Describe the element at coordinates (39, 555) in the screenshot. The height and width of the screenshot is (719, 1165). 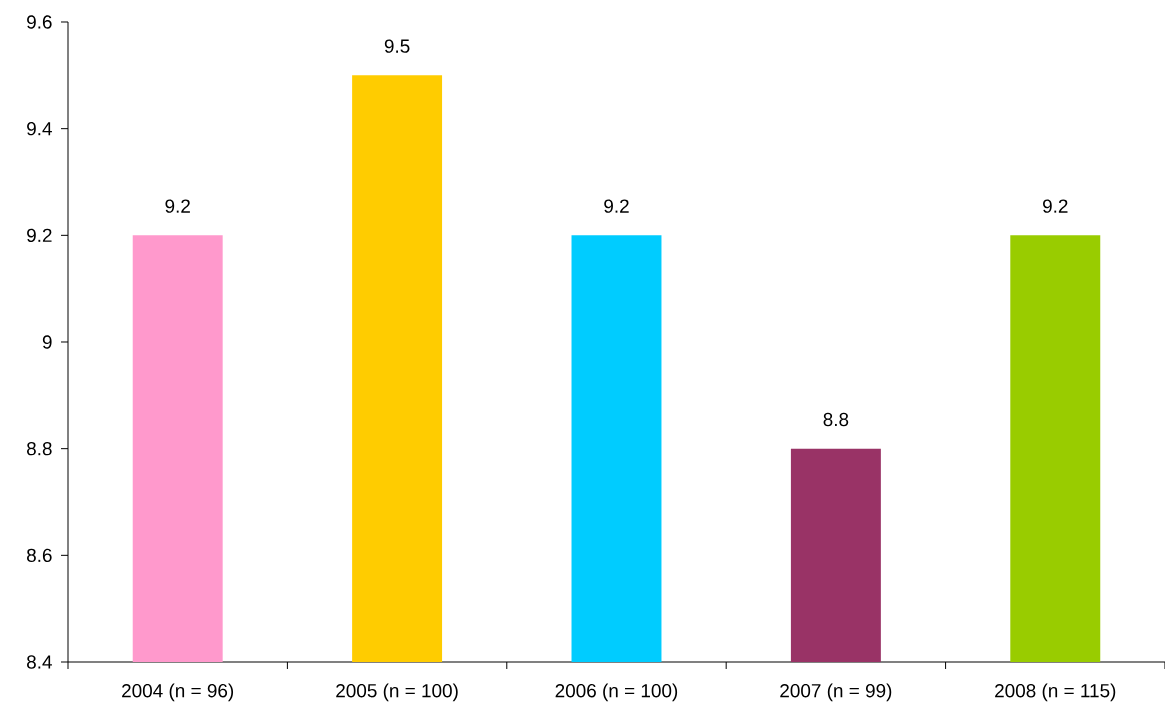
I see `y-tick-label: 8.6` at that location.